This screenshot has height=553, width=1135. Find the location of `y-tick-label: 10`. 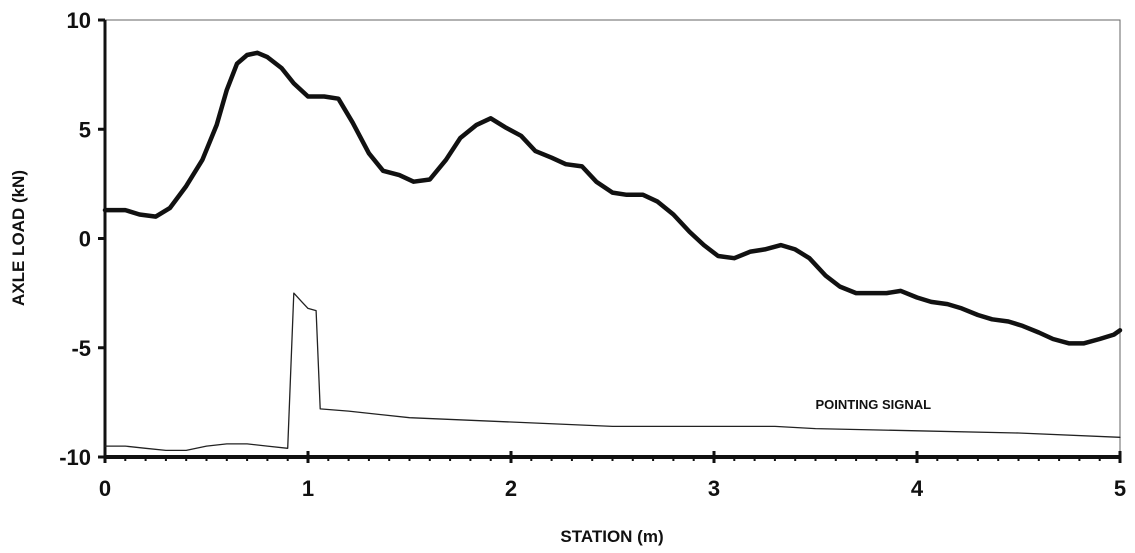

y-tick-label: 10 is located at coordinates (79, 20).